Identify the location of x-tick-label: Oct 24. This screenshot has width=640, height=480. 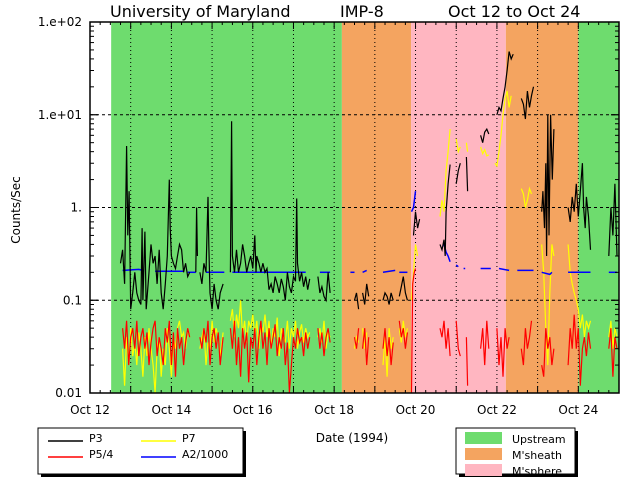
(578, 410).